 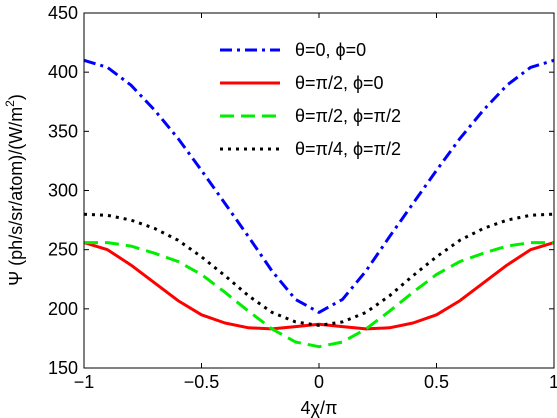 I want to click on y-axis-label-superscript: 2, so click(x=10, y=103).